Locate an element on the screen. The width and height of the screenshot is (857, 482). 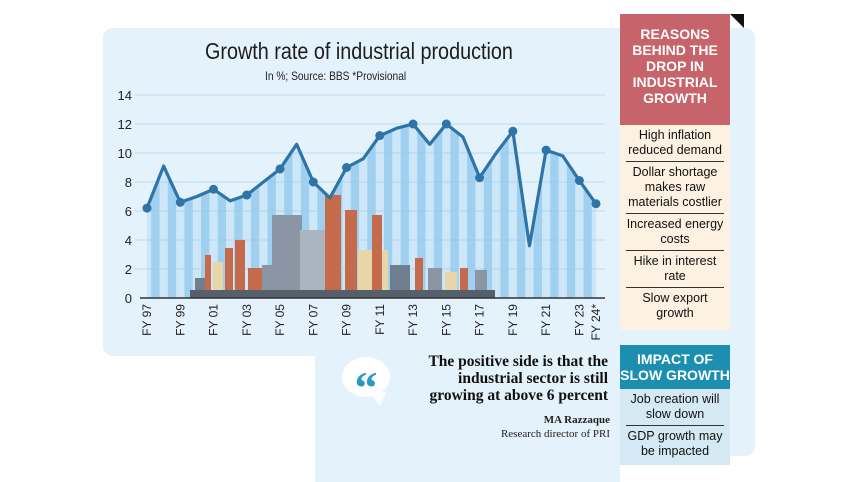
x-tick-label: FY 07 is located at coordinates (313, 320).